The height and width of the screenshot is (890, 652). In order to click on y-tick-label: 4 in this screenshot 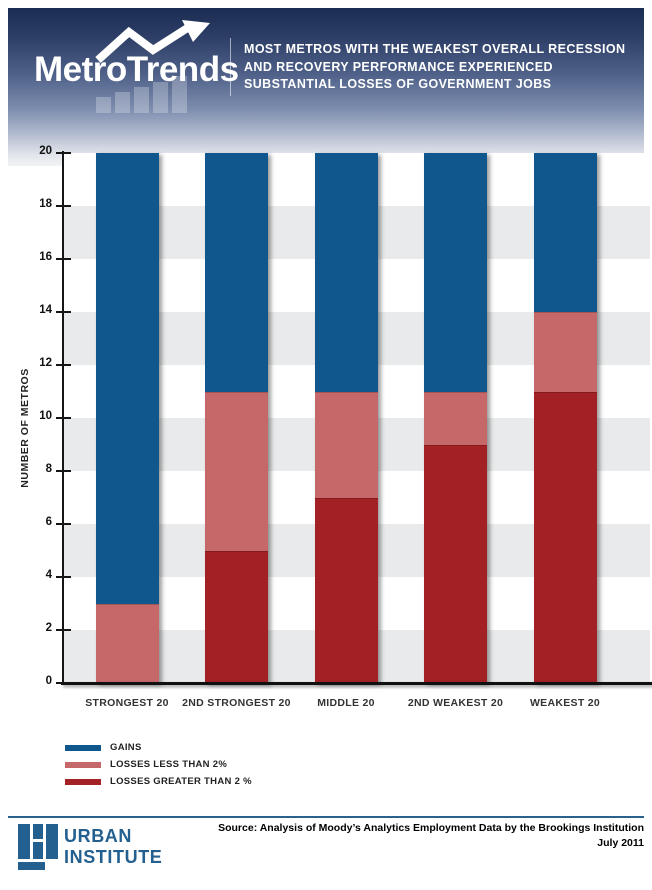, I will do `click(48, 575)`.